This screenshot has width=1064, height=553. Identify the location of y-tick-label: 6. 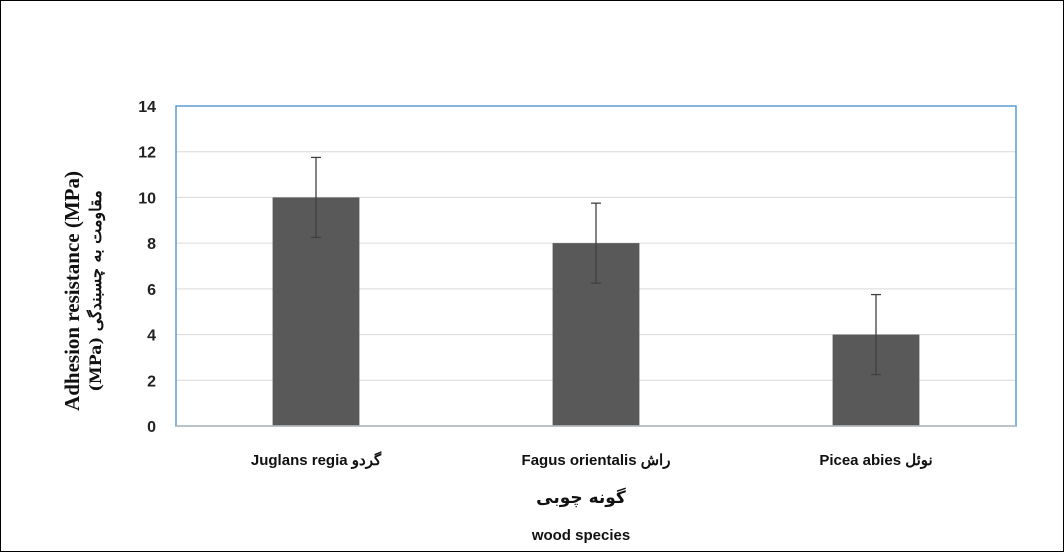
(151, 290).